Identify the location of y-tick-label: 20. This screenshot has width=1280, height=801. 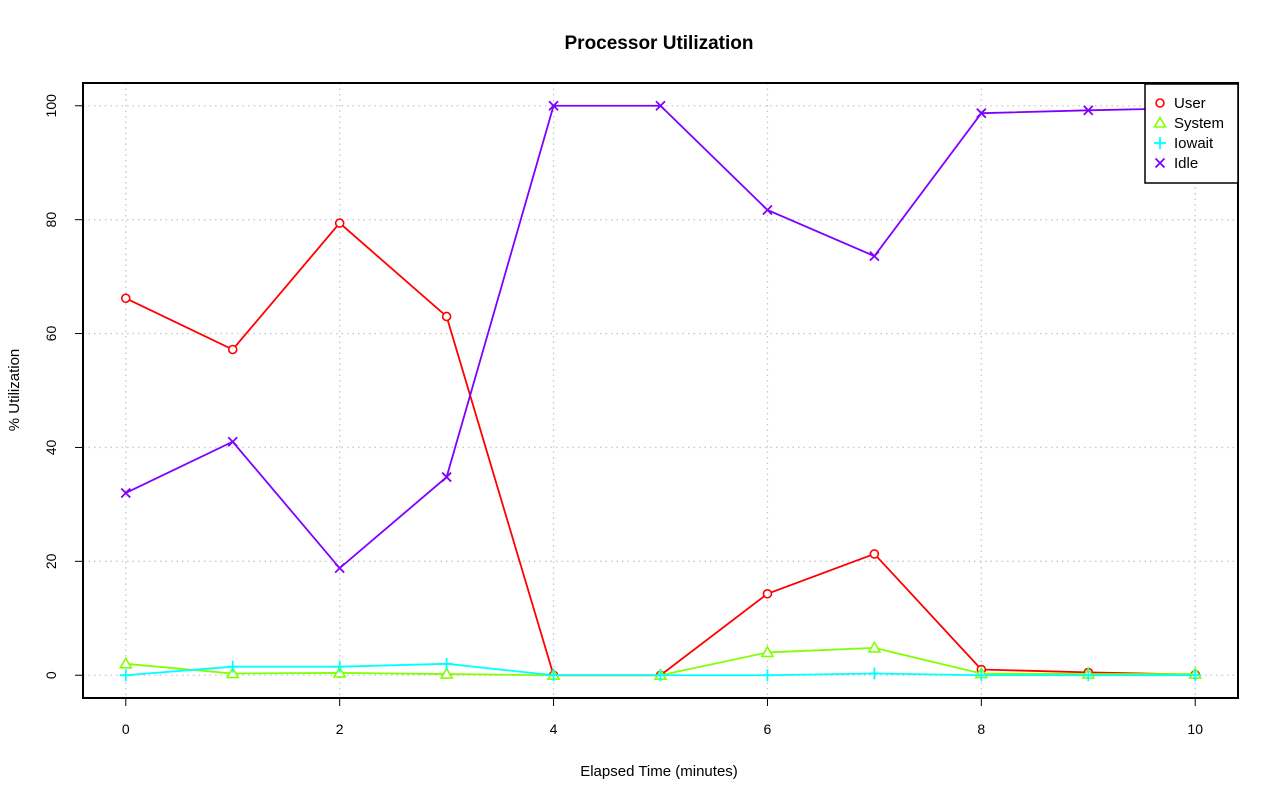
(51, 561).